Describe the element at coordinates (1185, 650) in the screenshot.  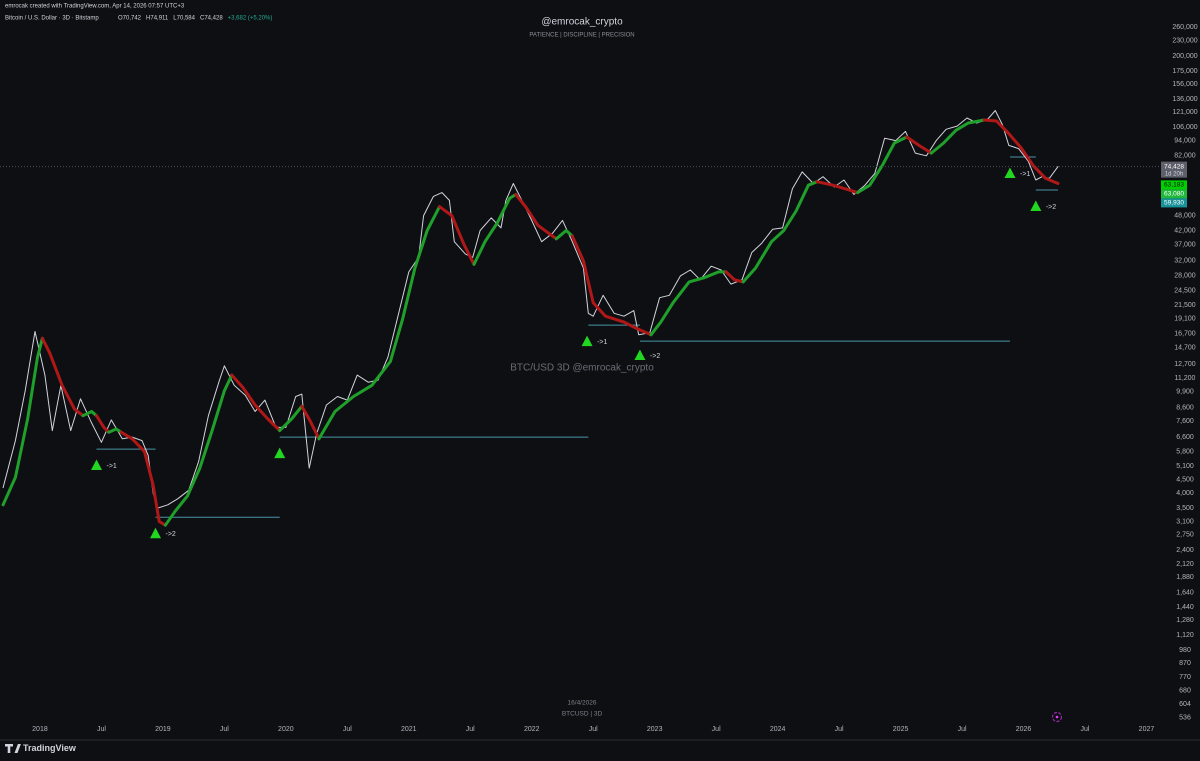
I see `y-tick-label: 980` at that location.